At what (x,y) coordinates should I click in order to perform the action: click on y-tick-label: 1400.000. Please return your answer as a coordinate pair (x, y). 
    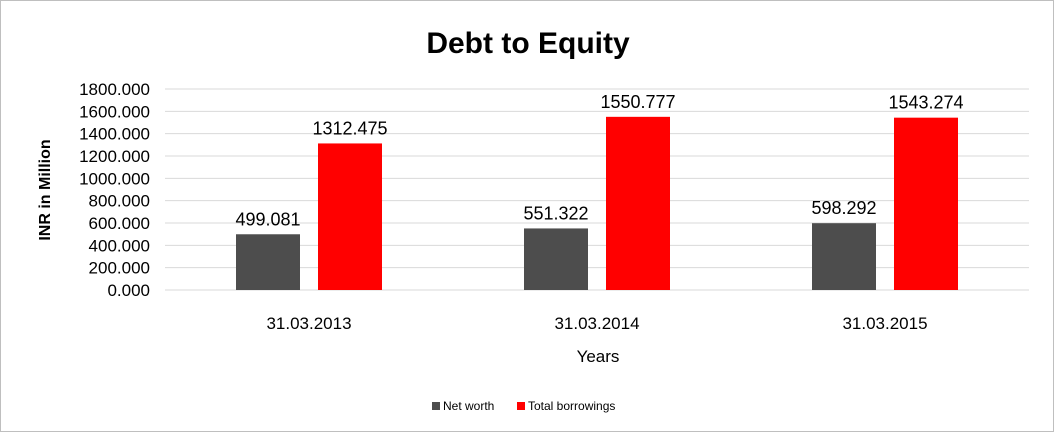
    Looking at the image, I should click on (114, 134).